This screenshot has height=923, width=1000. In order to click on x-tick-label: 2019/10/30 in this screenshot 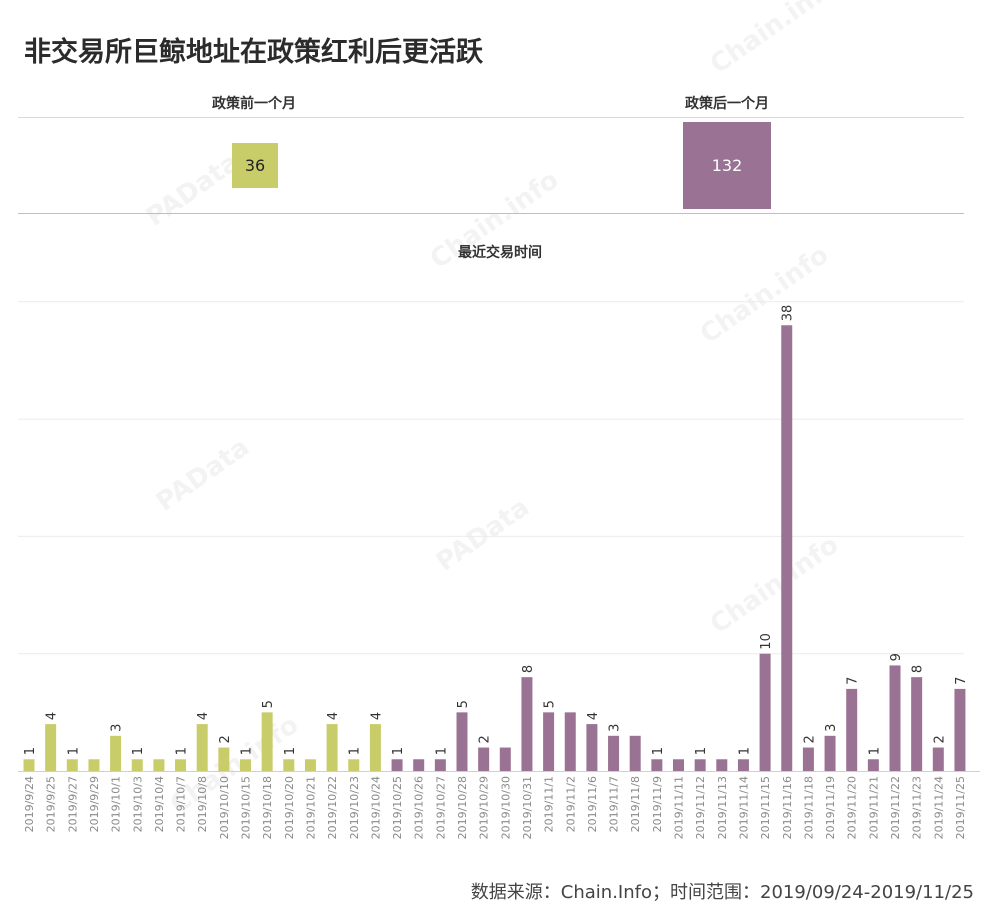, I will do `click(505, 807)`.